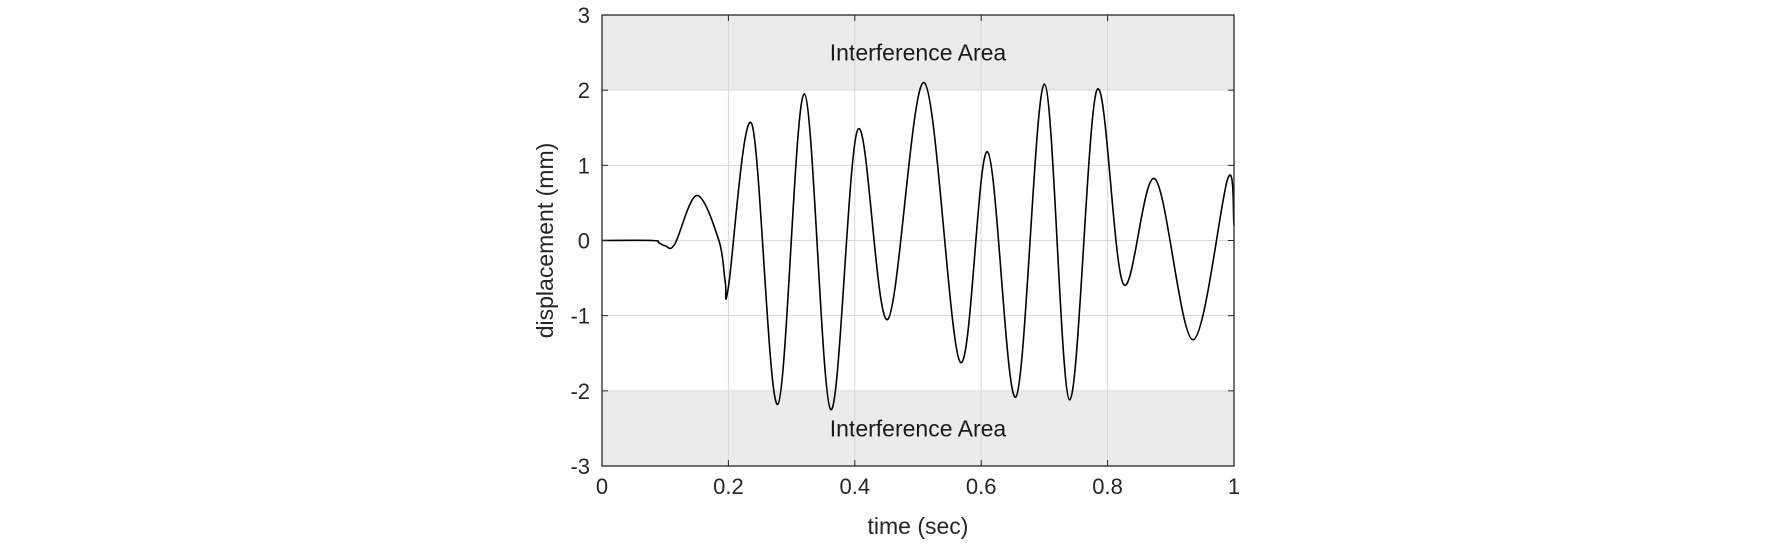 The height and width of the screenshot is (552, 1772). I want to click on interference-band-label-1: Interference Area, so click(918, 428).